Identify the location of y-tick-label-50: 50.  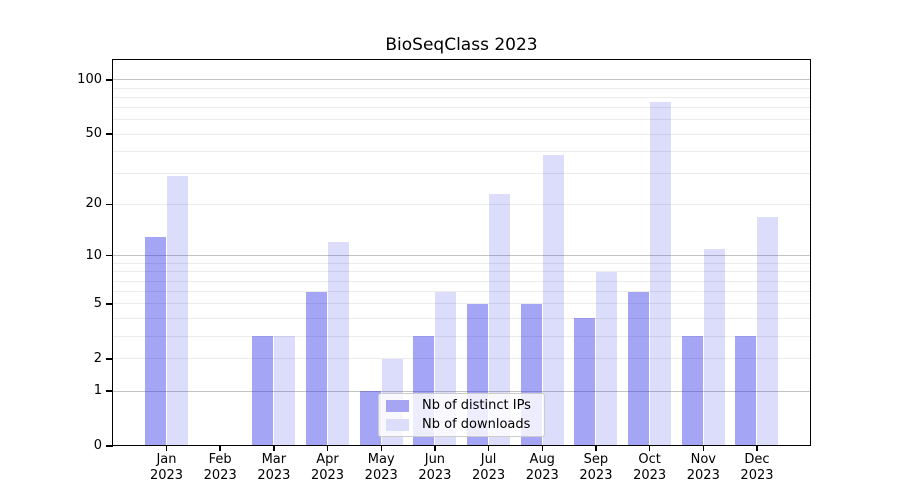
(93, 134).